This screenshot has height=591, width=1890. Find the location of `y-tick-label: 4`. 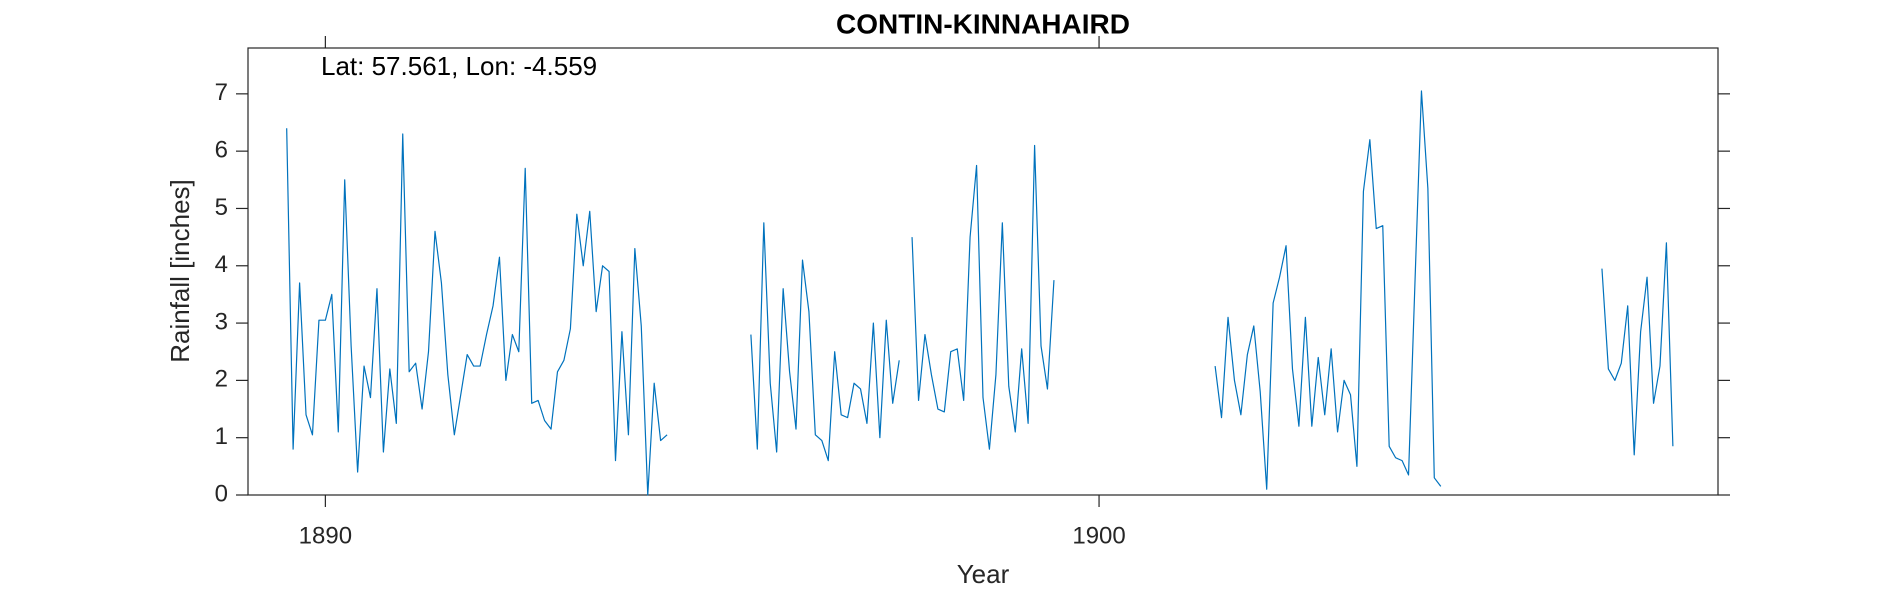

y-tick-label: 4 is located at coordinates (221, 264).